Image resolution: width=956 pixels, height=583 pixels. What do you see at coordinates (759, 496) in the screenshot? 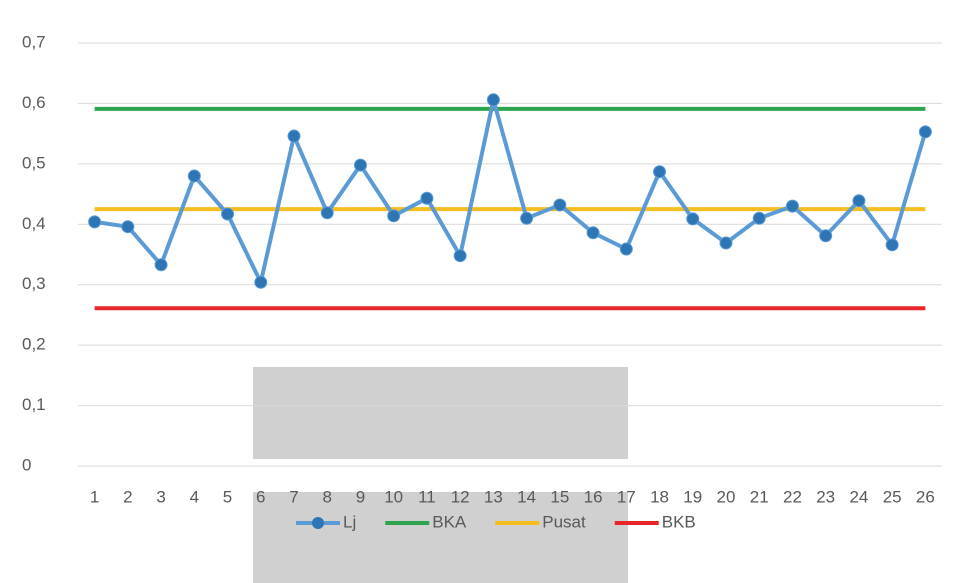
I see `x-tick-label: 21` at bounding box center [759, 496].